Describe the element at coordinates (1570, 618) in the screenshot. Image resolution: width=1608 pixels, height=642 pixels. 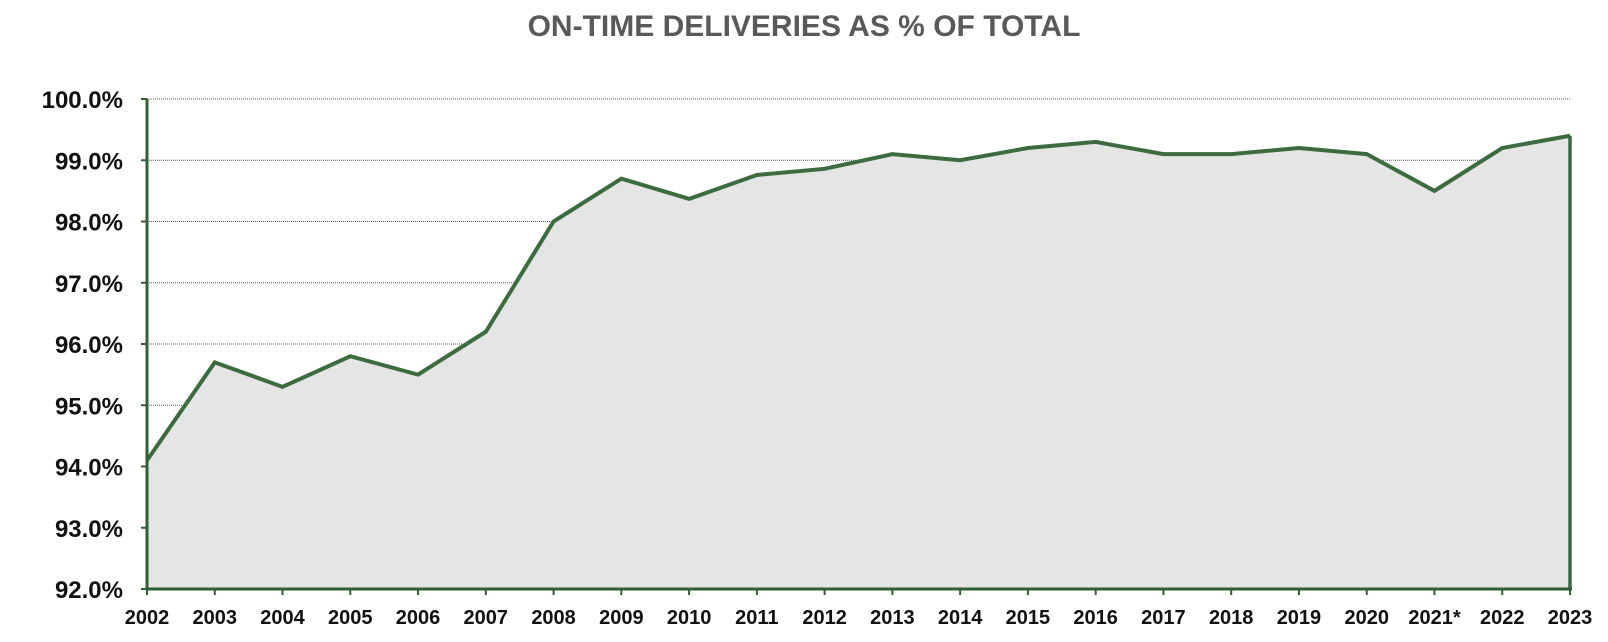
I see `x-tick-label: 2023` at that location.